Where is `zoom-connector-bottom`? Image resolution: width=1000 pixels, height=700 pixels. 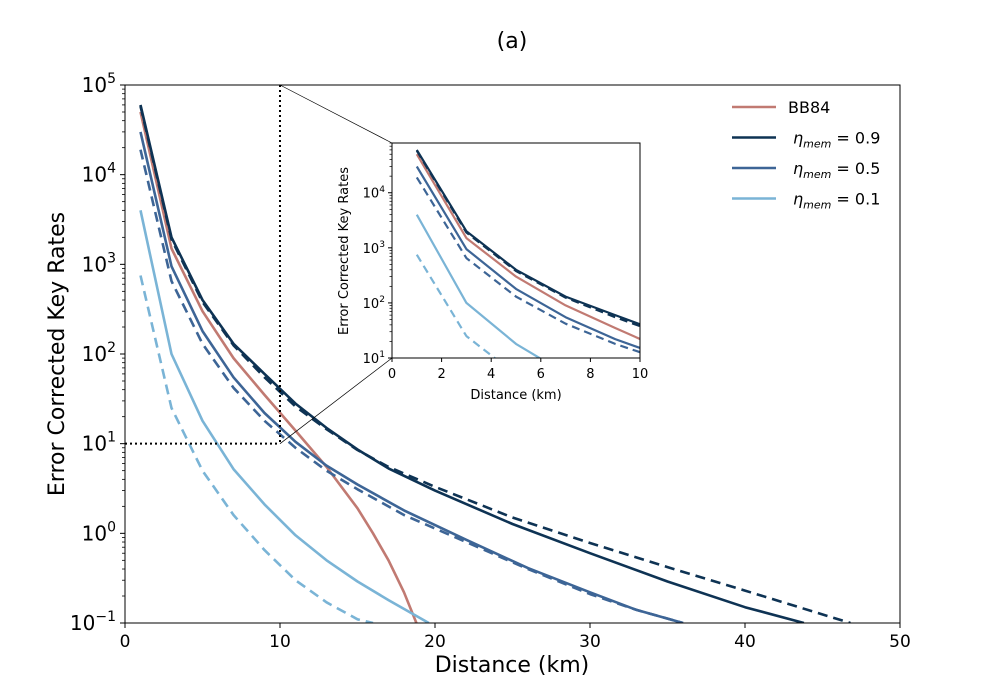
zoom-connector-bottom is located at coordinates (336, 400).